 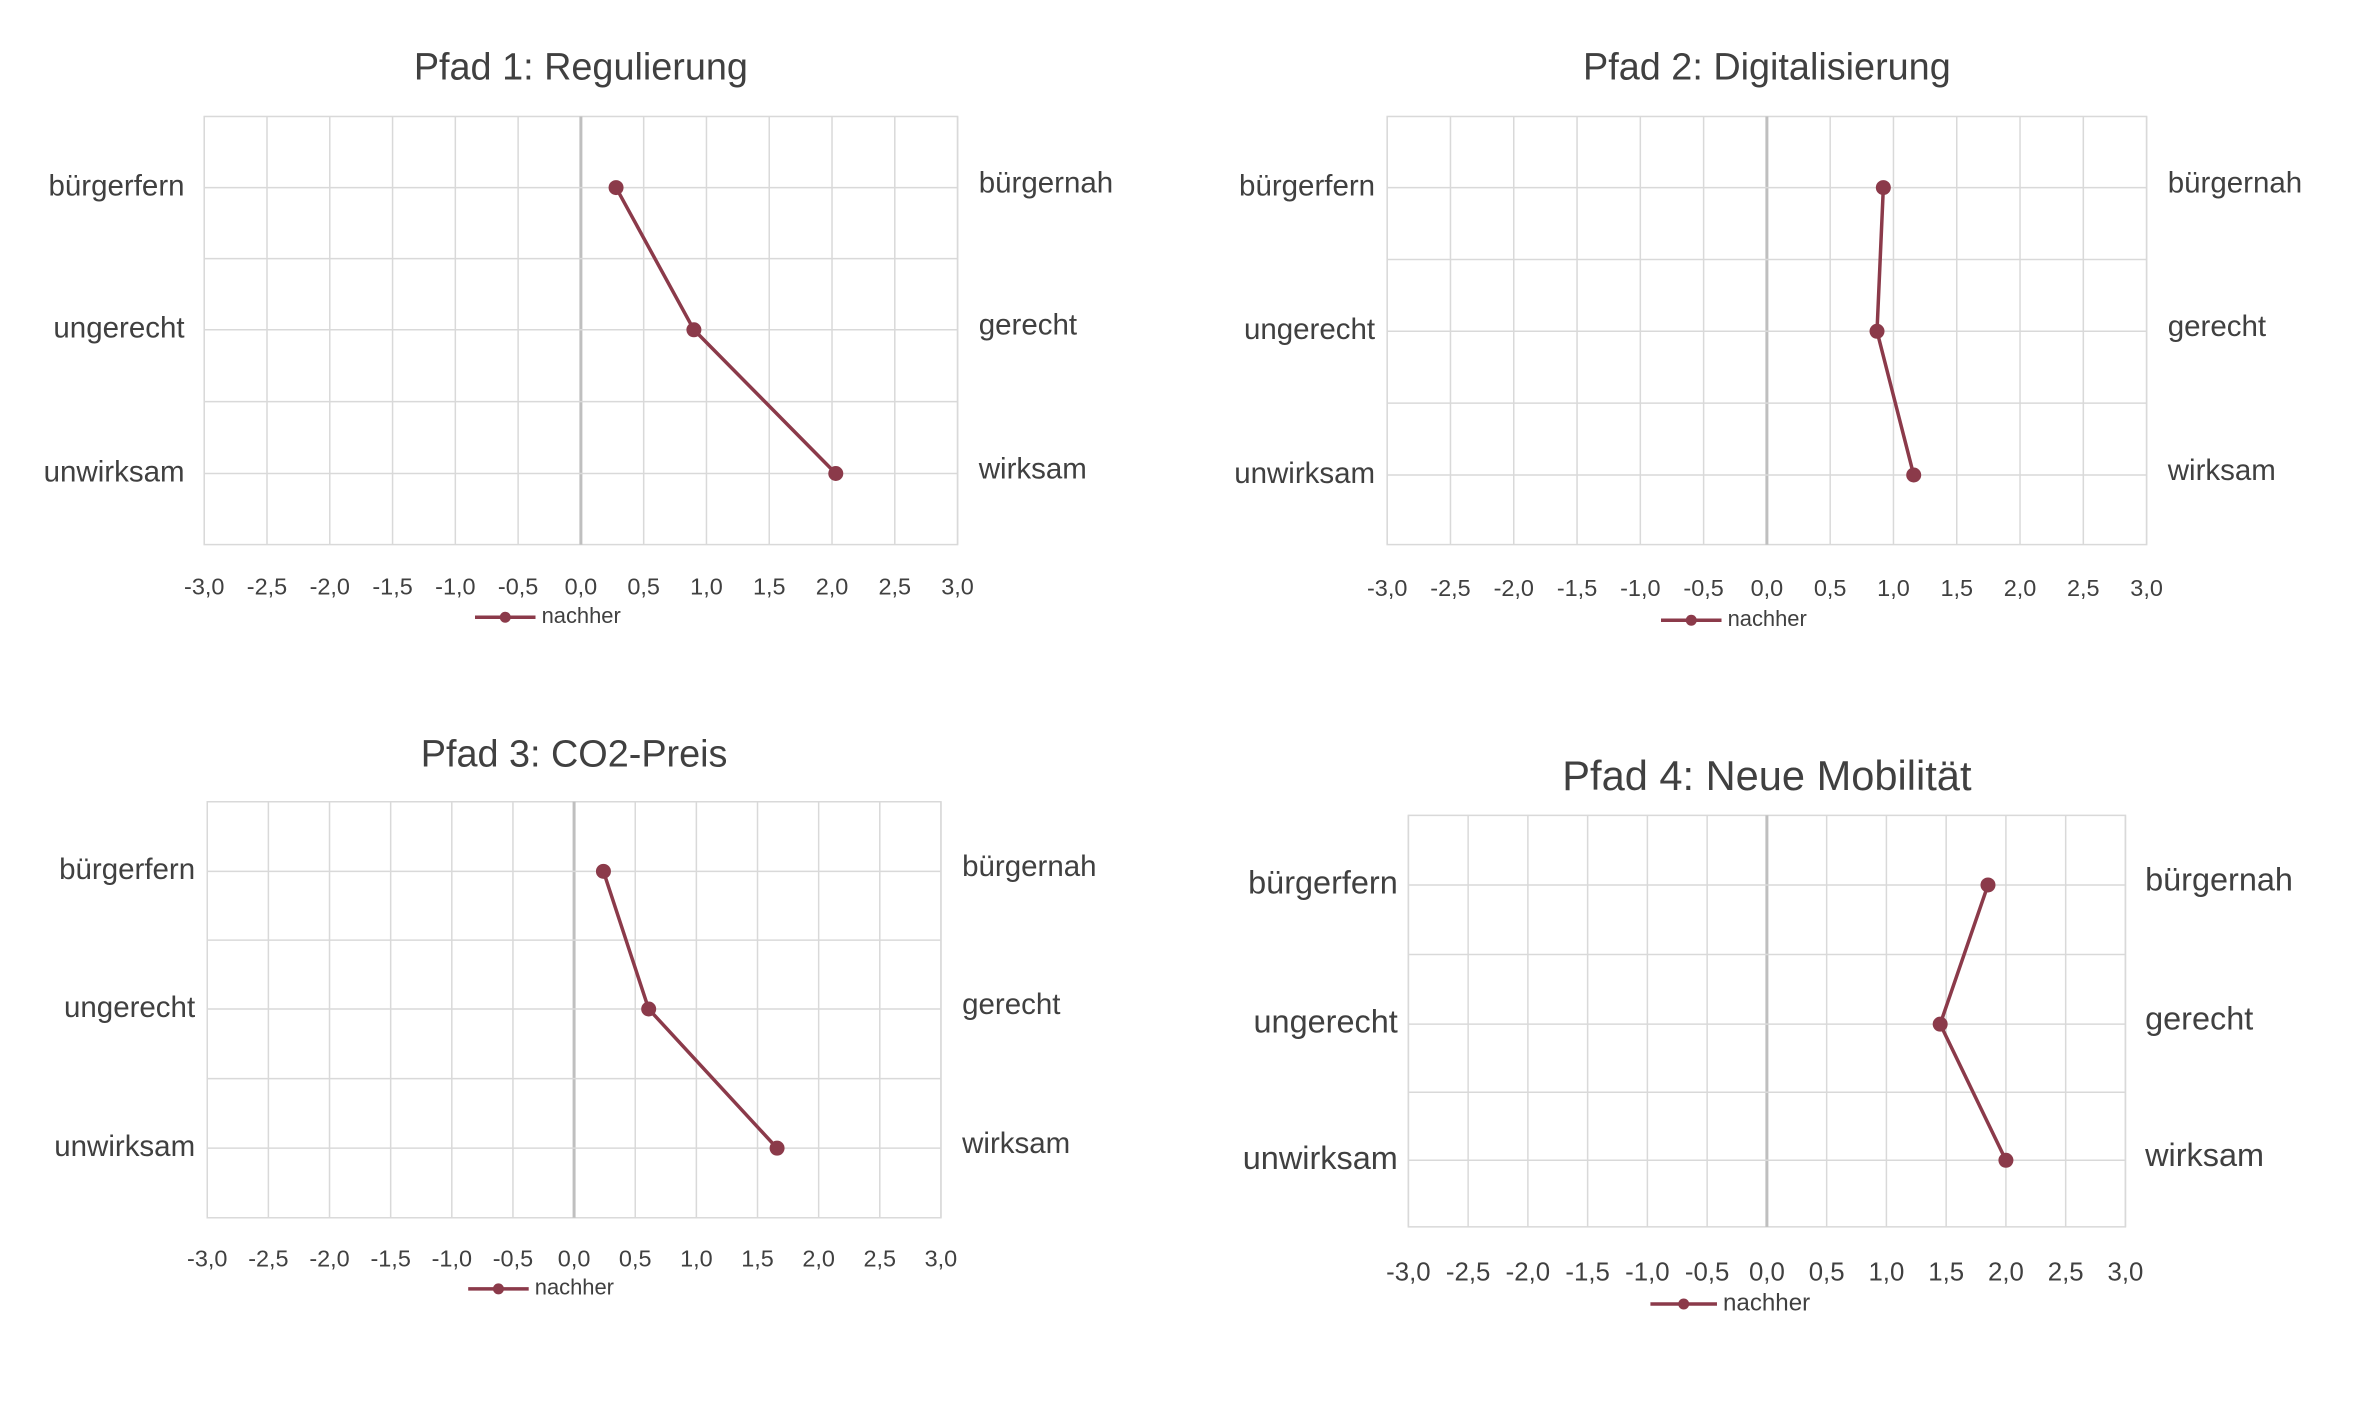 I want to click on series-line, so click(x=1973, y=1023).